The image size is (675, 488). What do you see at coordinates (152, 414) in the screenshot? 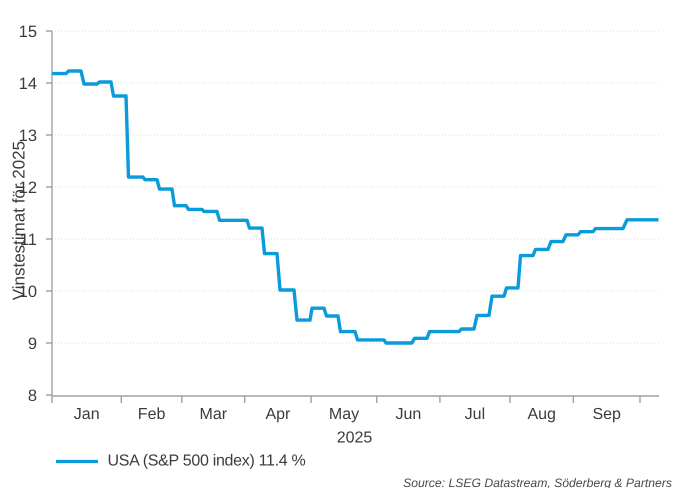
I see `svg-text: Feb` at bounding box center [152, 414].